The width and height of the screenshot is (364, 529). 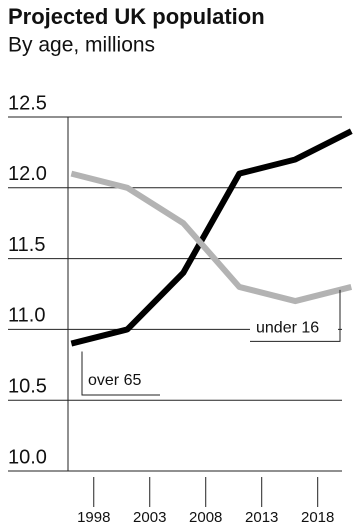 I want to click on x-tick-label: 1998, so click(x=93, y=517).